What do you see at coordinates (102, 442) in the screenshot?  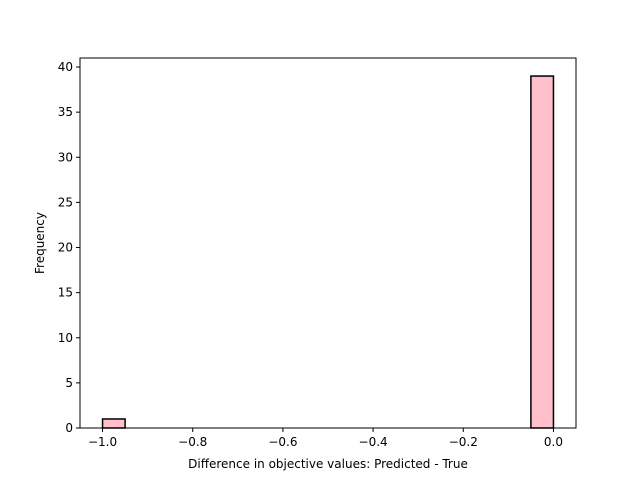 I see `x-tick-label: −1.0` at bounding box center [102, 442].